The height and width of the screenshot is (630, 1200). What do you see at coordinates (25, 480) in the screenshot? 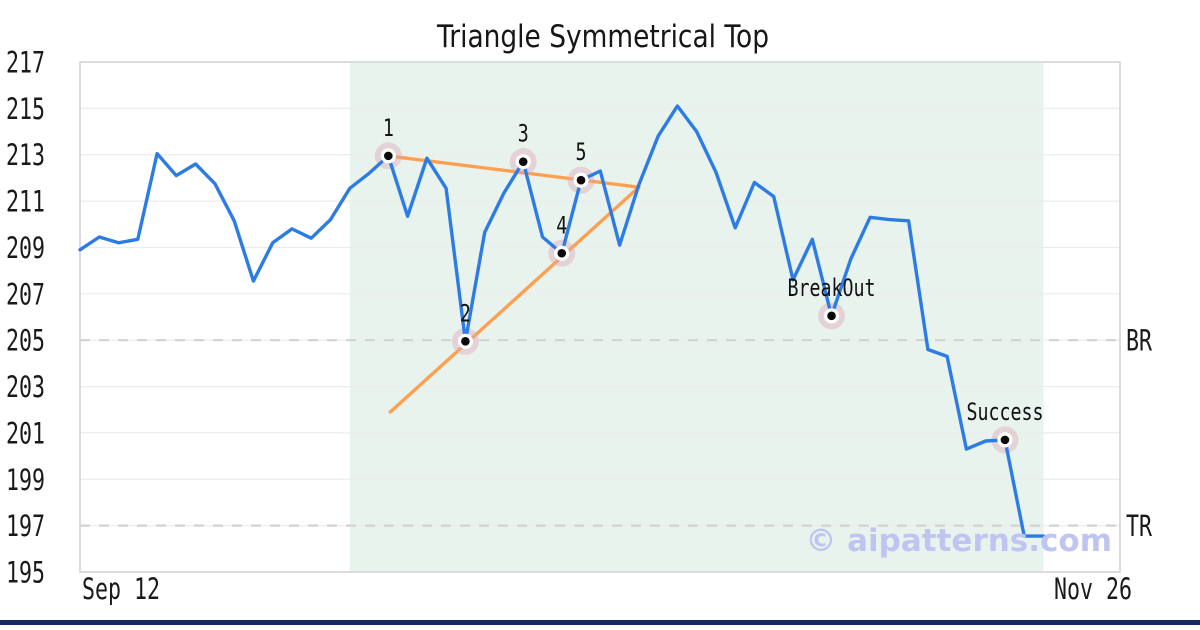
I see `y-tick-label-199: 199` at bounding box center [25, 480].